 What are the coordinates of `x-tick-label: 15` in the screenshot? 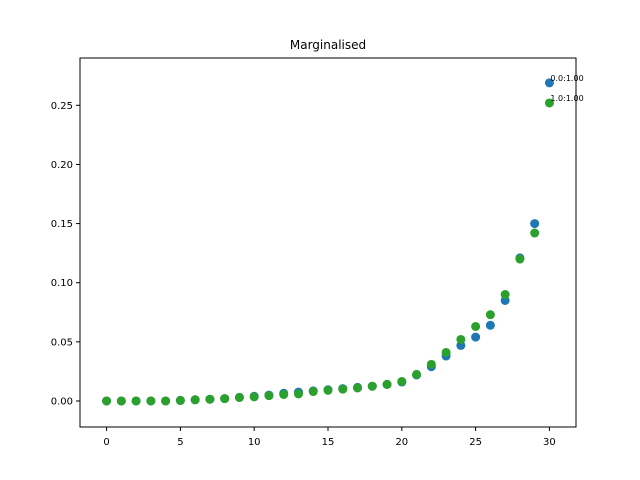 It's located at (328, 442).